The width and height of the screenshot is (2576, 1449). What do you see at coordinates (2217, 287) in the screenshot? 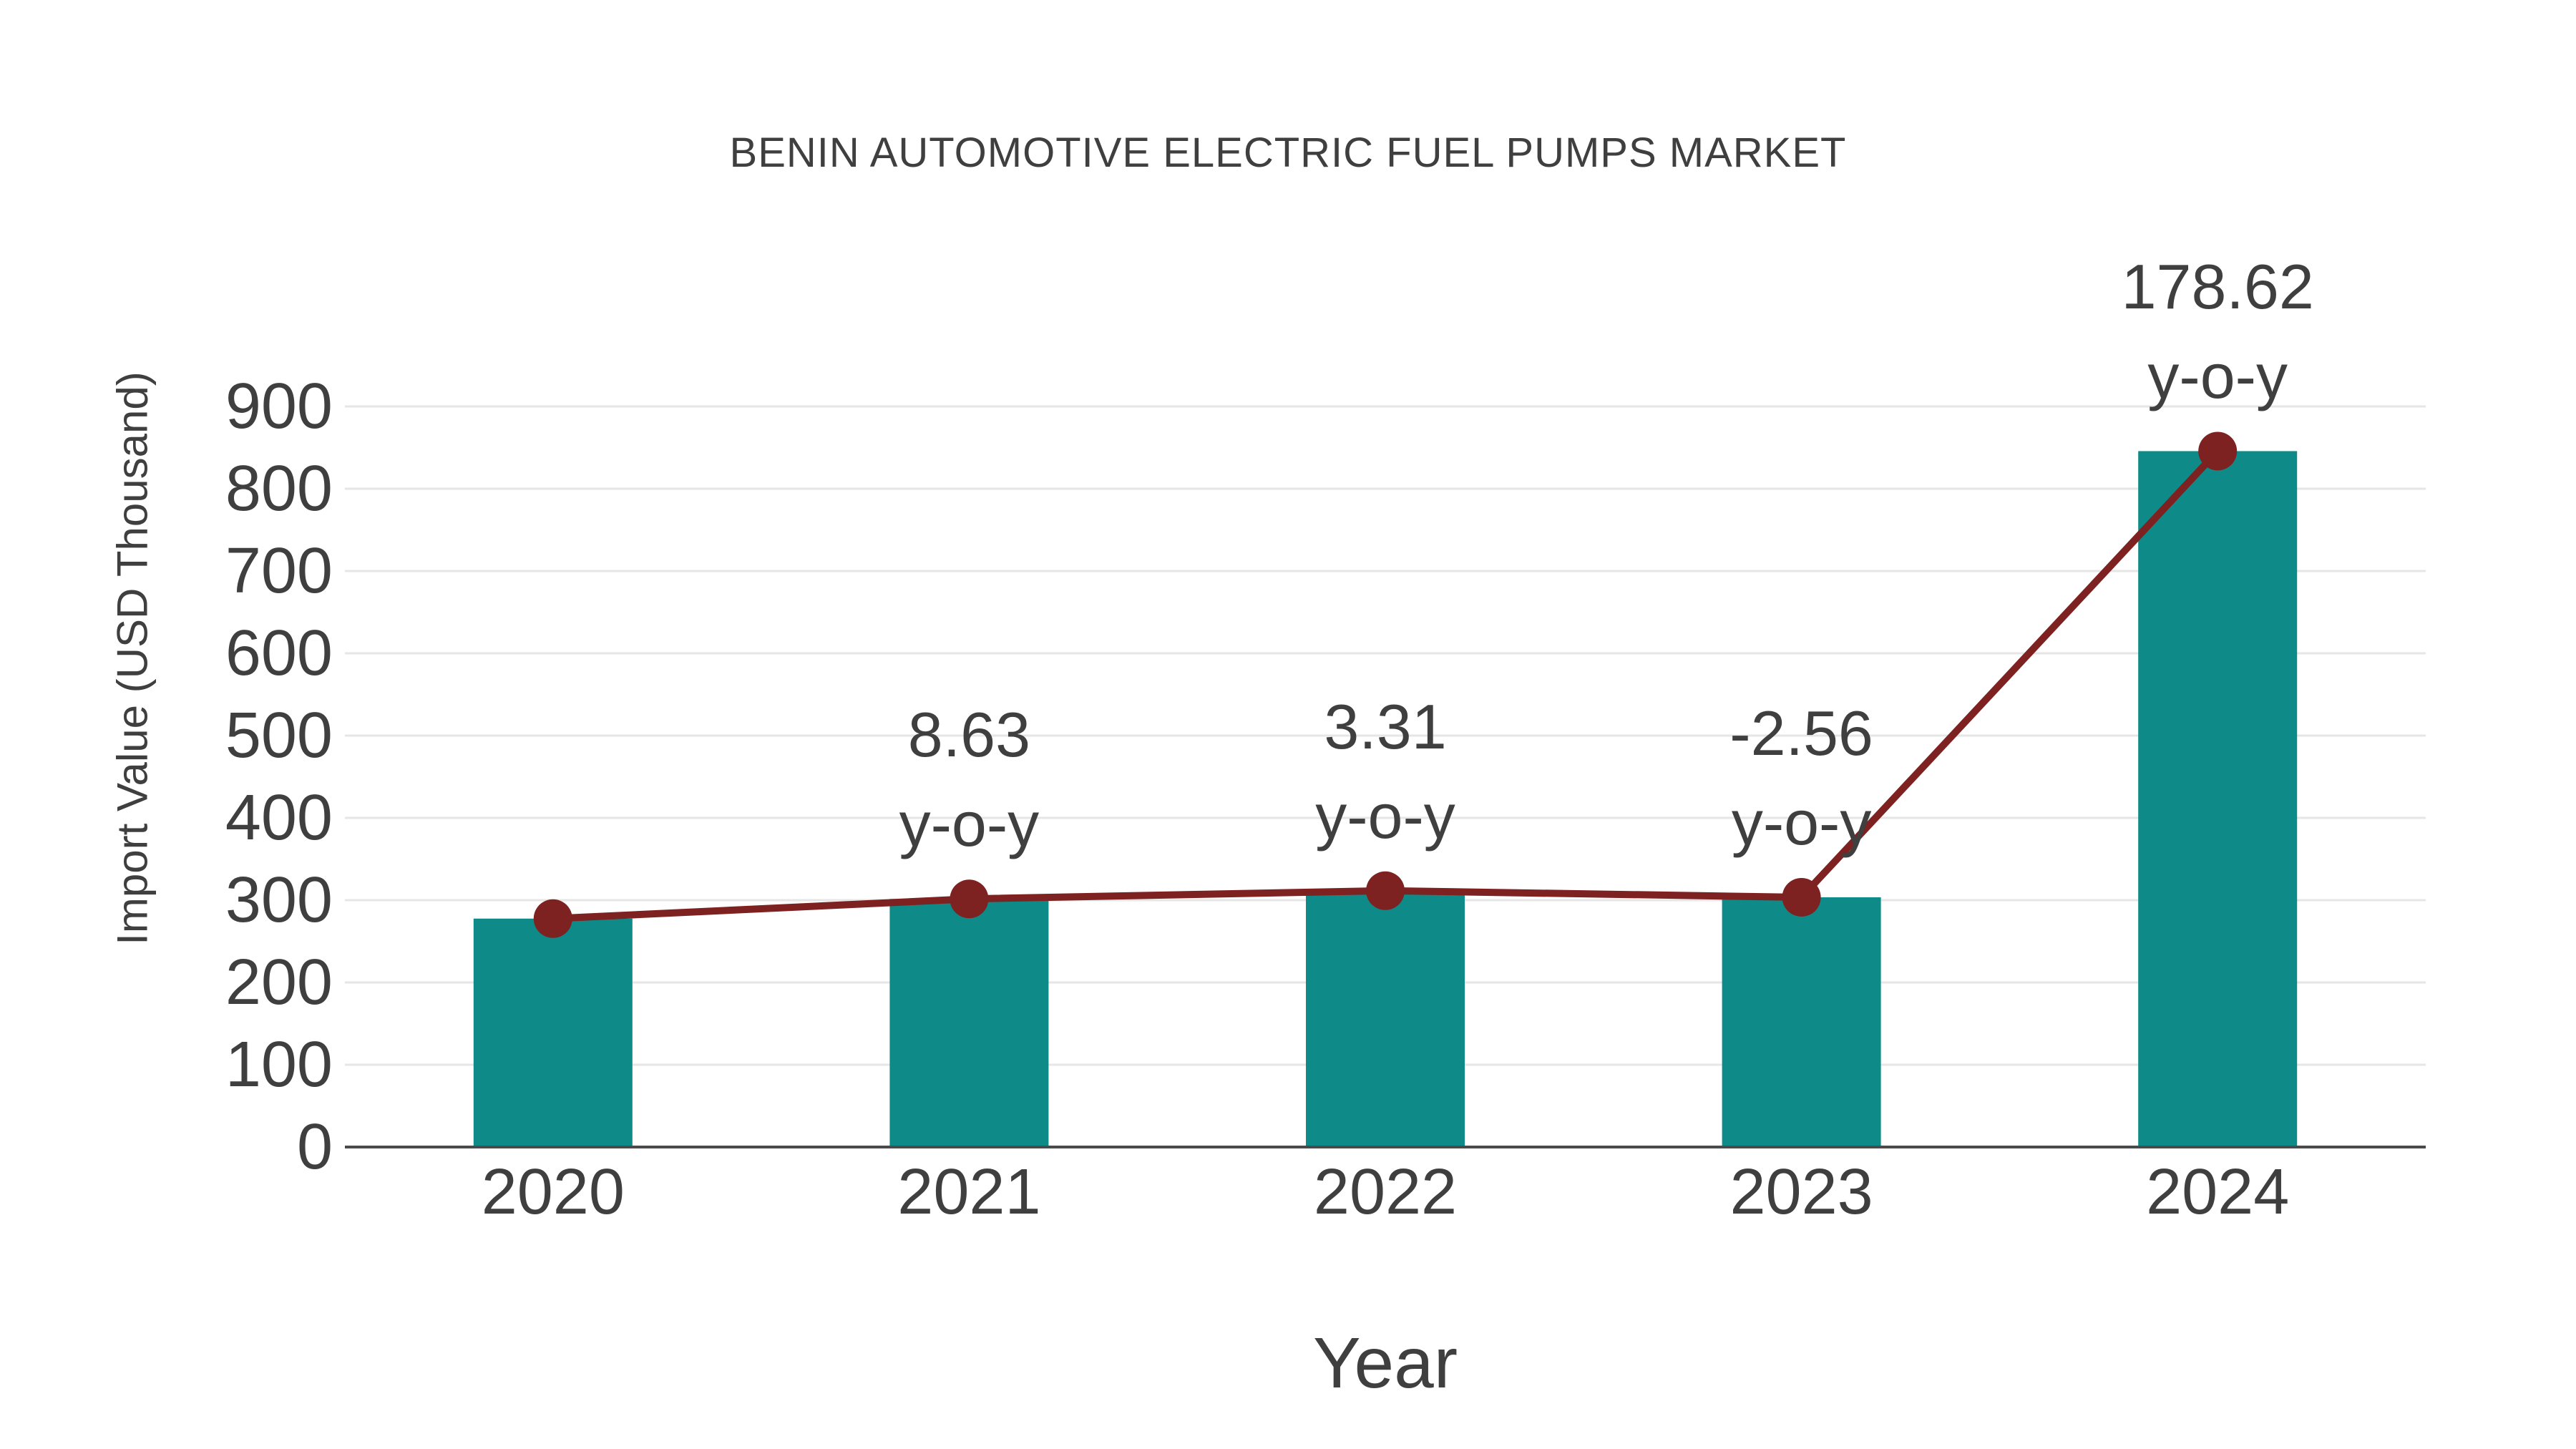
I see `yoy-value: 178.62` at bounding box center [2217, 287].